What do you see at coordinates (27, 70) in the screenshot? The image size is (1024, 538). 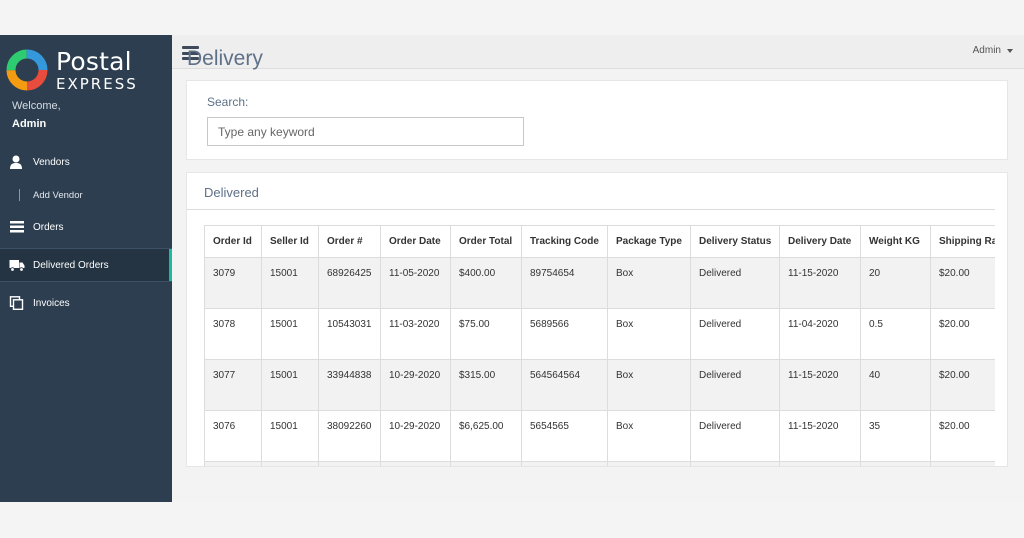 I see `logo-icon` at bounding box center [27, 70].